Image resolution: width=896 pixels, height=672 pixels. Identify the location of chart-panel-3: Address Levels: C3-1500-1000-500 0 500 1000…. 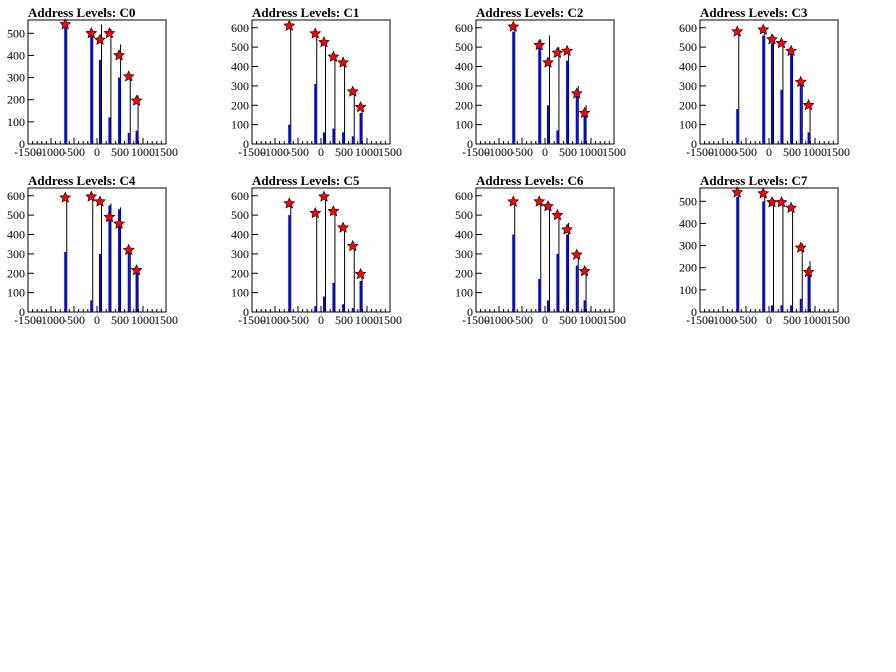
(764, 82).